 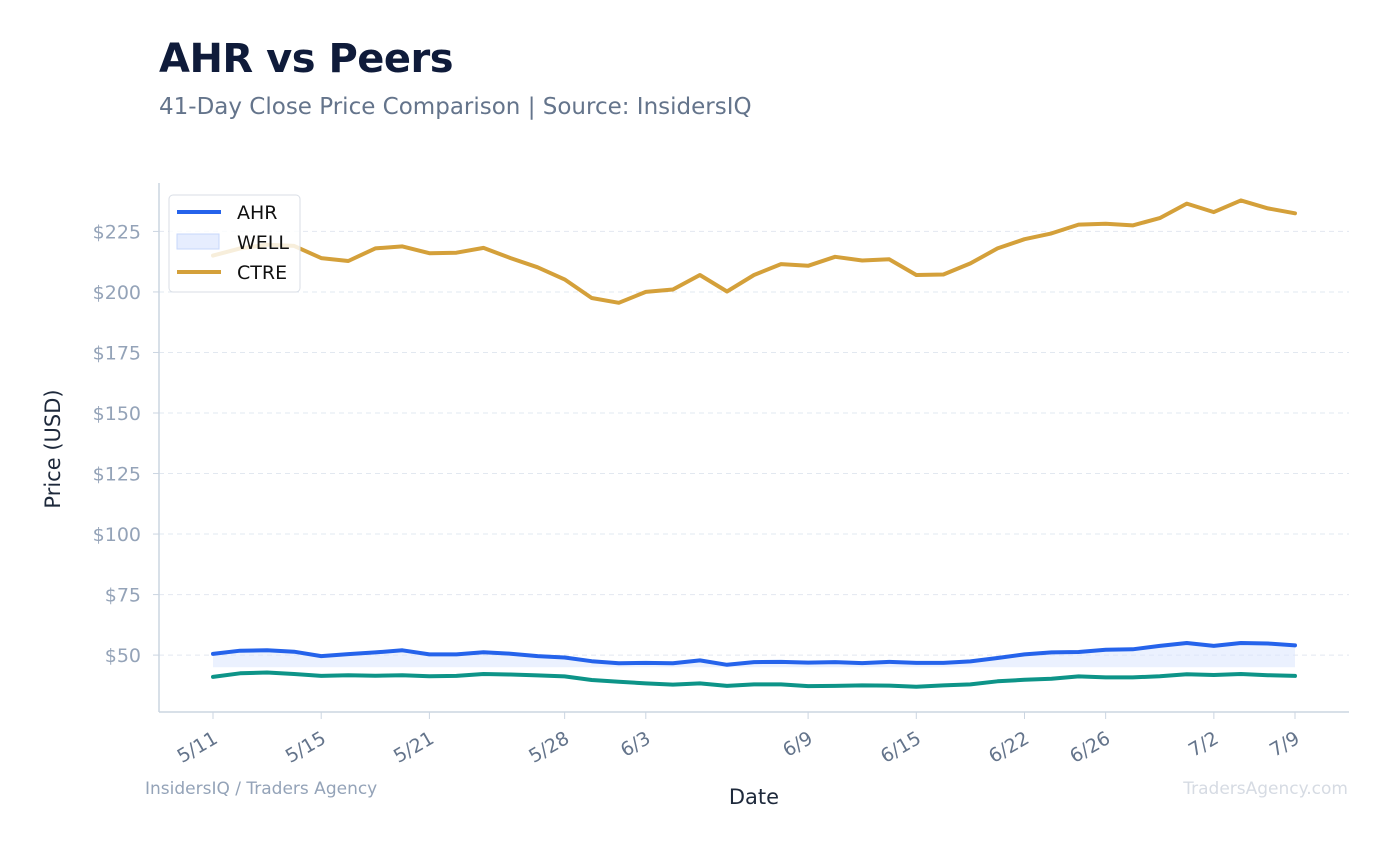 I want to click on y-tick-label: $100, so click(x=117, y=535).